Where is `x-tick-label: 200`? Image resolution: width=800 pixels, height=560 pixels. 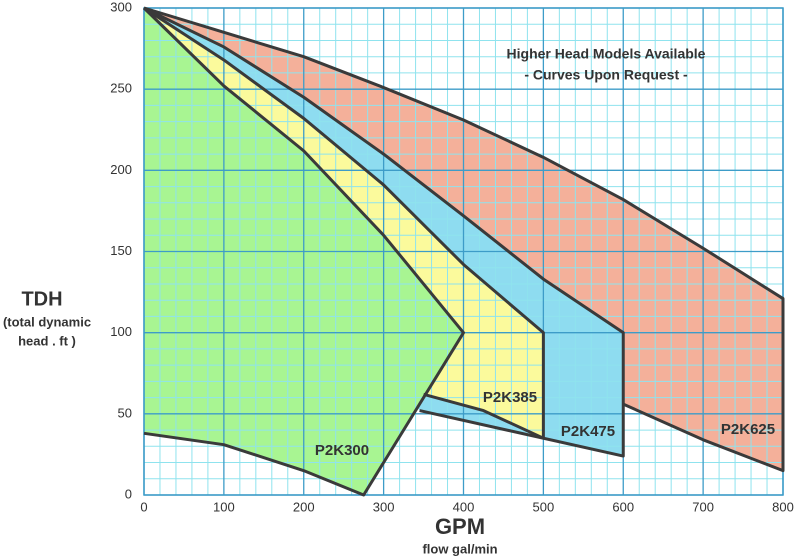 x-tick-label: 200 is located at coordinates (304, 506).